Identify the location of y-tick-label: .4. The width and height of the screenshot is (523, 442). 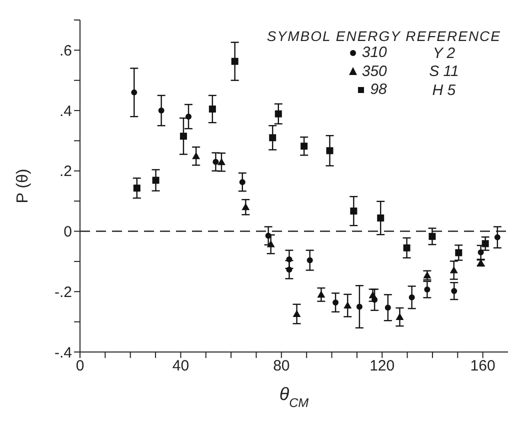
(65, 111).